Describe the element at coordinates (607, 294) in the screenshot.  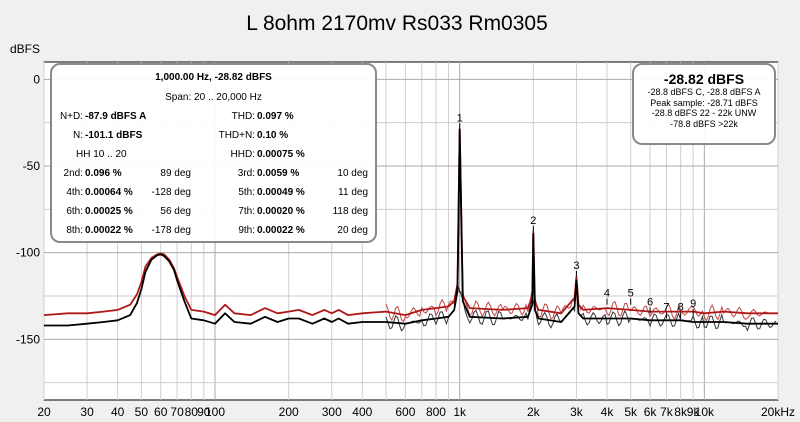
I see `harmonic-marker-label: 4` at that location.